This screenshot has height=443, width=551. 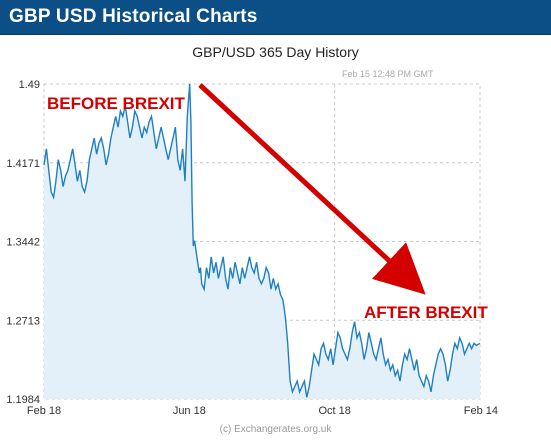 I want to click on x-tick-label: Feb 18, so click(x=44, y=411).